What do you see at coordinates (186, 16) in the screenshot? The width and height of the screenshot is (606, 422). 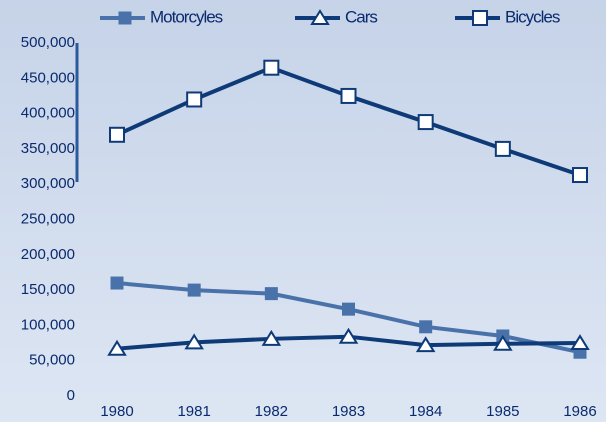 I see `legend-label: Motorcyles` at bounding box center [186, 16].